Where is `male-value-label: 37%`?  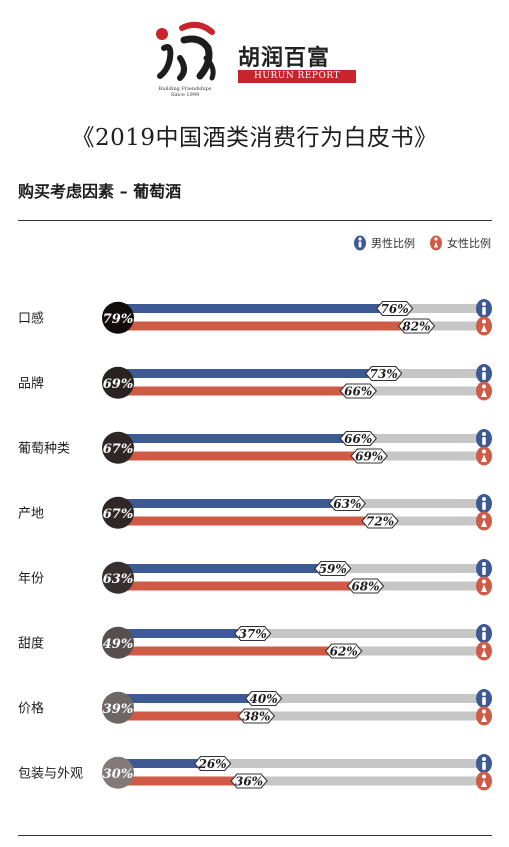 male-value-label: 37% is located at coordinates (253, 634).